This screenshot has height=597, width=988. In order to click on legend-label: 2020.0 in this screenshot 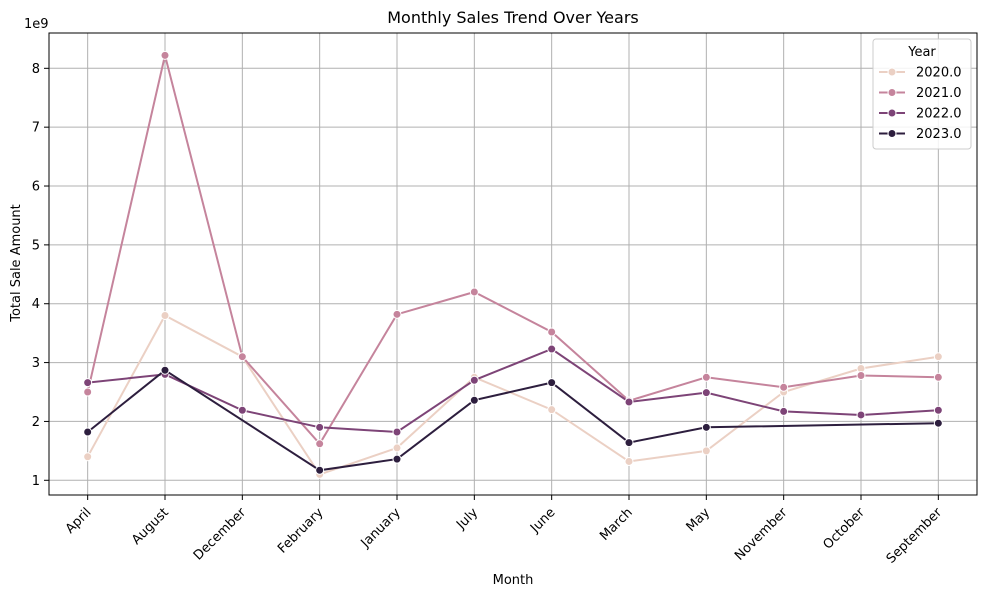, I will do `click(939, 73)`.